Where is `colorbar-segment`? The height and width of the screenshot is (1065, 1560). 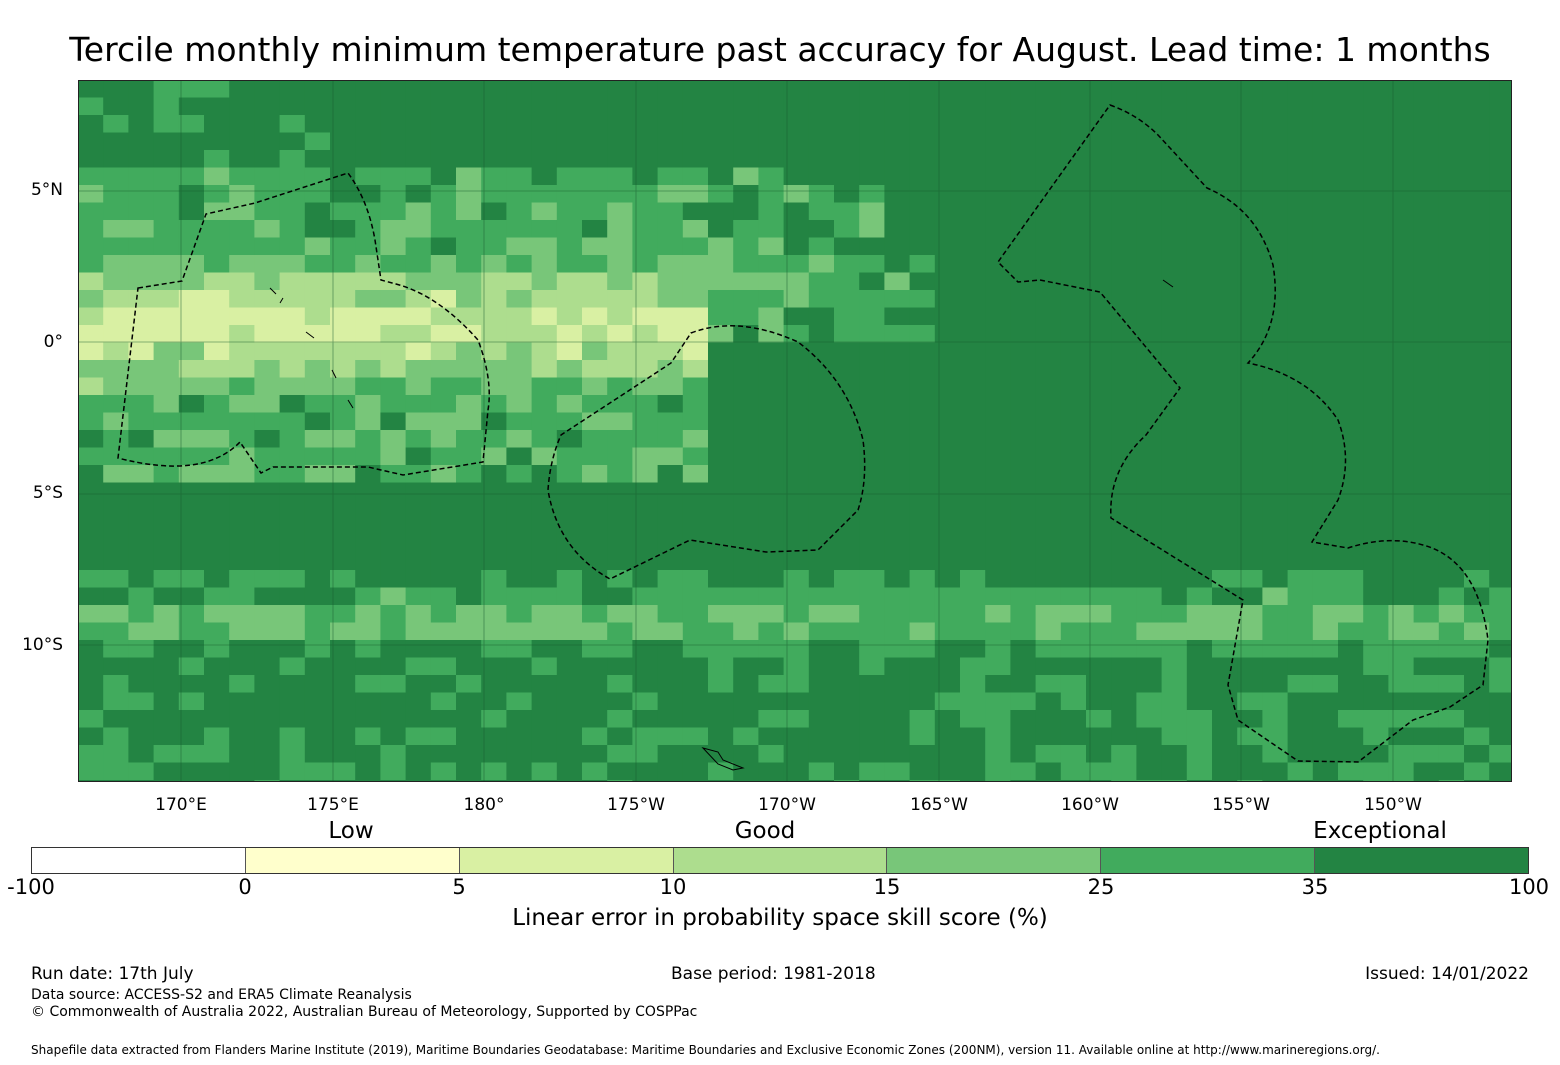 colorbar-segment is located at coordinates (1422, 860).